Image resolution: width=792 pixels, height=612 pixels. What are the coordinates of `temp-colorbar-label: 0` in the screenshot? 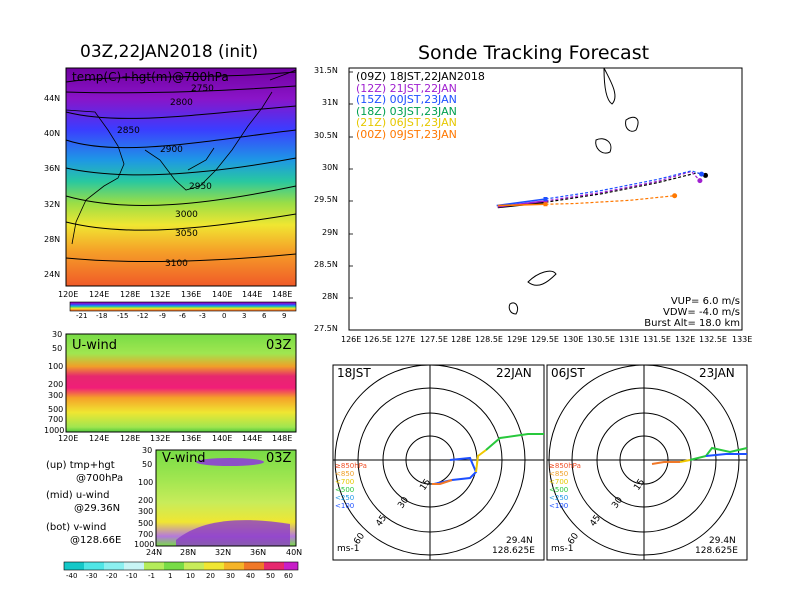 It's located at (224, 316).